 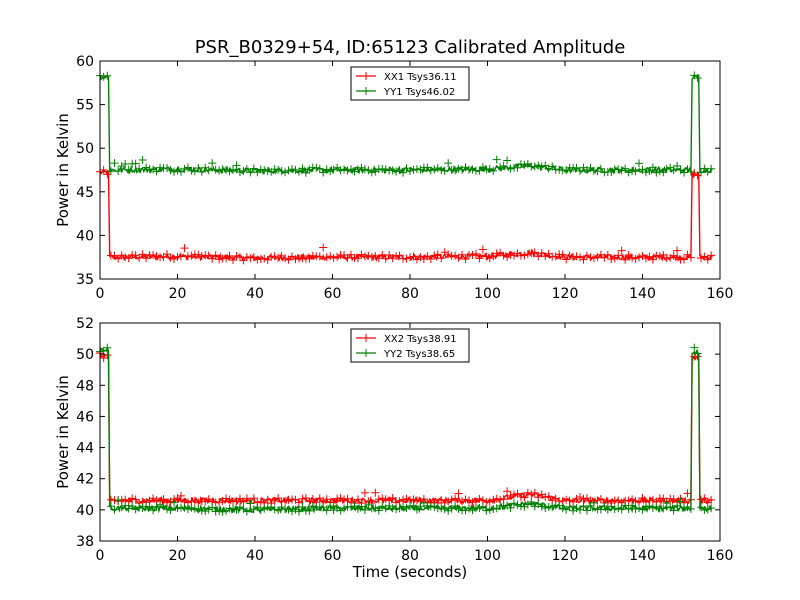 What do you see at coordinates (85, 280) in the screenshot?
I see `y-tick-label: 35` at bounding box center [85, 280].